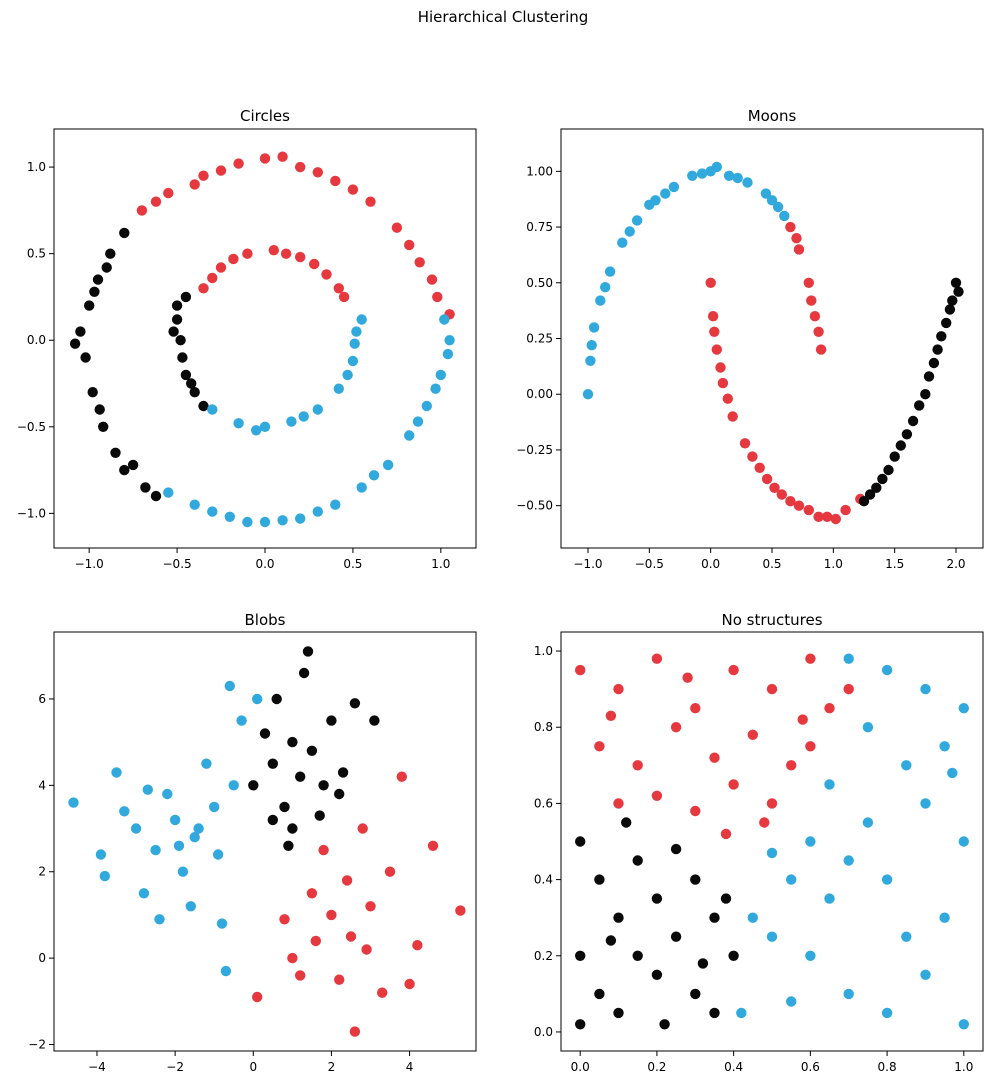 The width and height of the screenshot is (993, 1087). I want to click on blobs-x-tick-label-1: −2, so click(175, 1067).